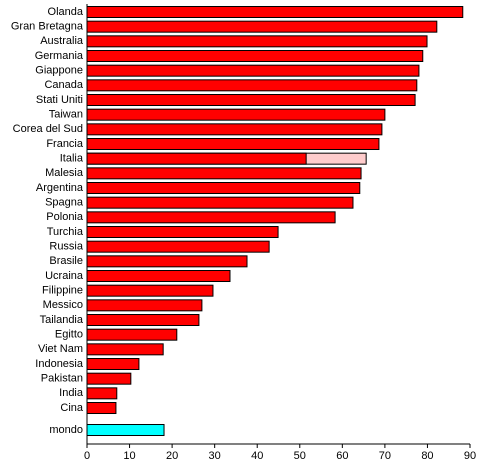  Describe the element at coordinates (427, 456) in the screenshot. I see `x-tick-label: 80` at that location.